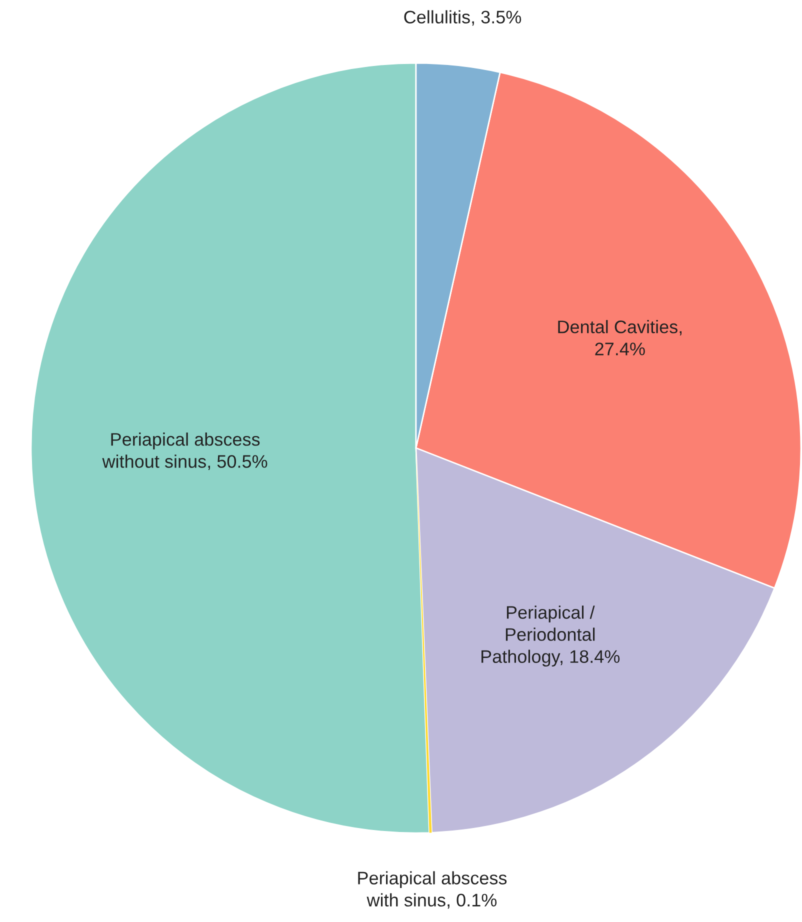 This screenshot has height=922, width=802. Describe the element at coordinates (432, 890) in the screenshot. I see `slice-label: Periapical abscess with sinus, 0.1%` at that location.